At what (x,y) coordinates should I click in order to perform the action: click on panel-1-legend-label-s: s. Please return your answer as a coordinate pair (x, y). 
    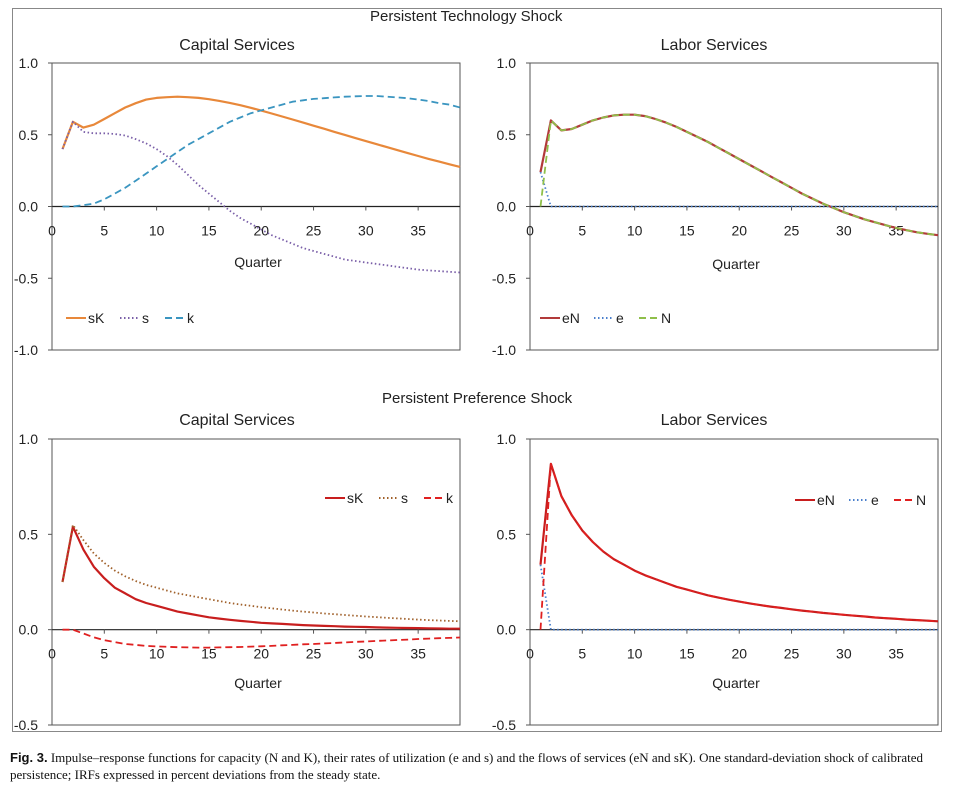
    Looking at the image, I should click on (145, 318).